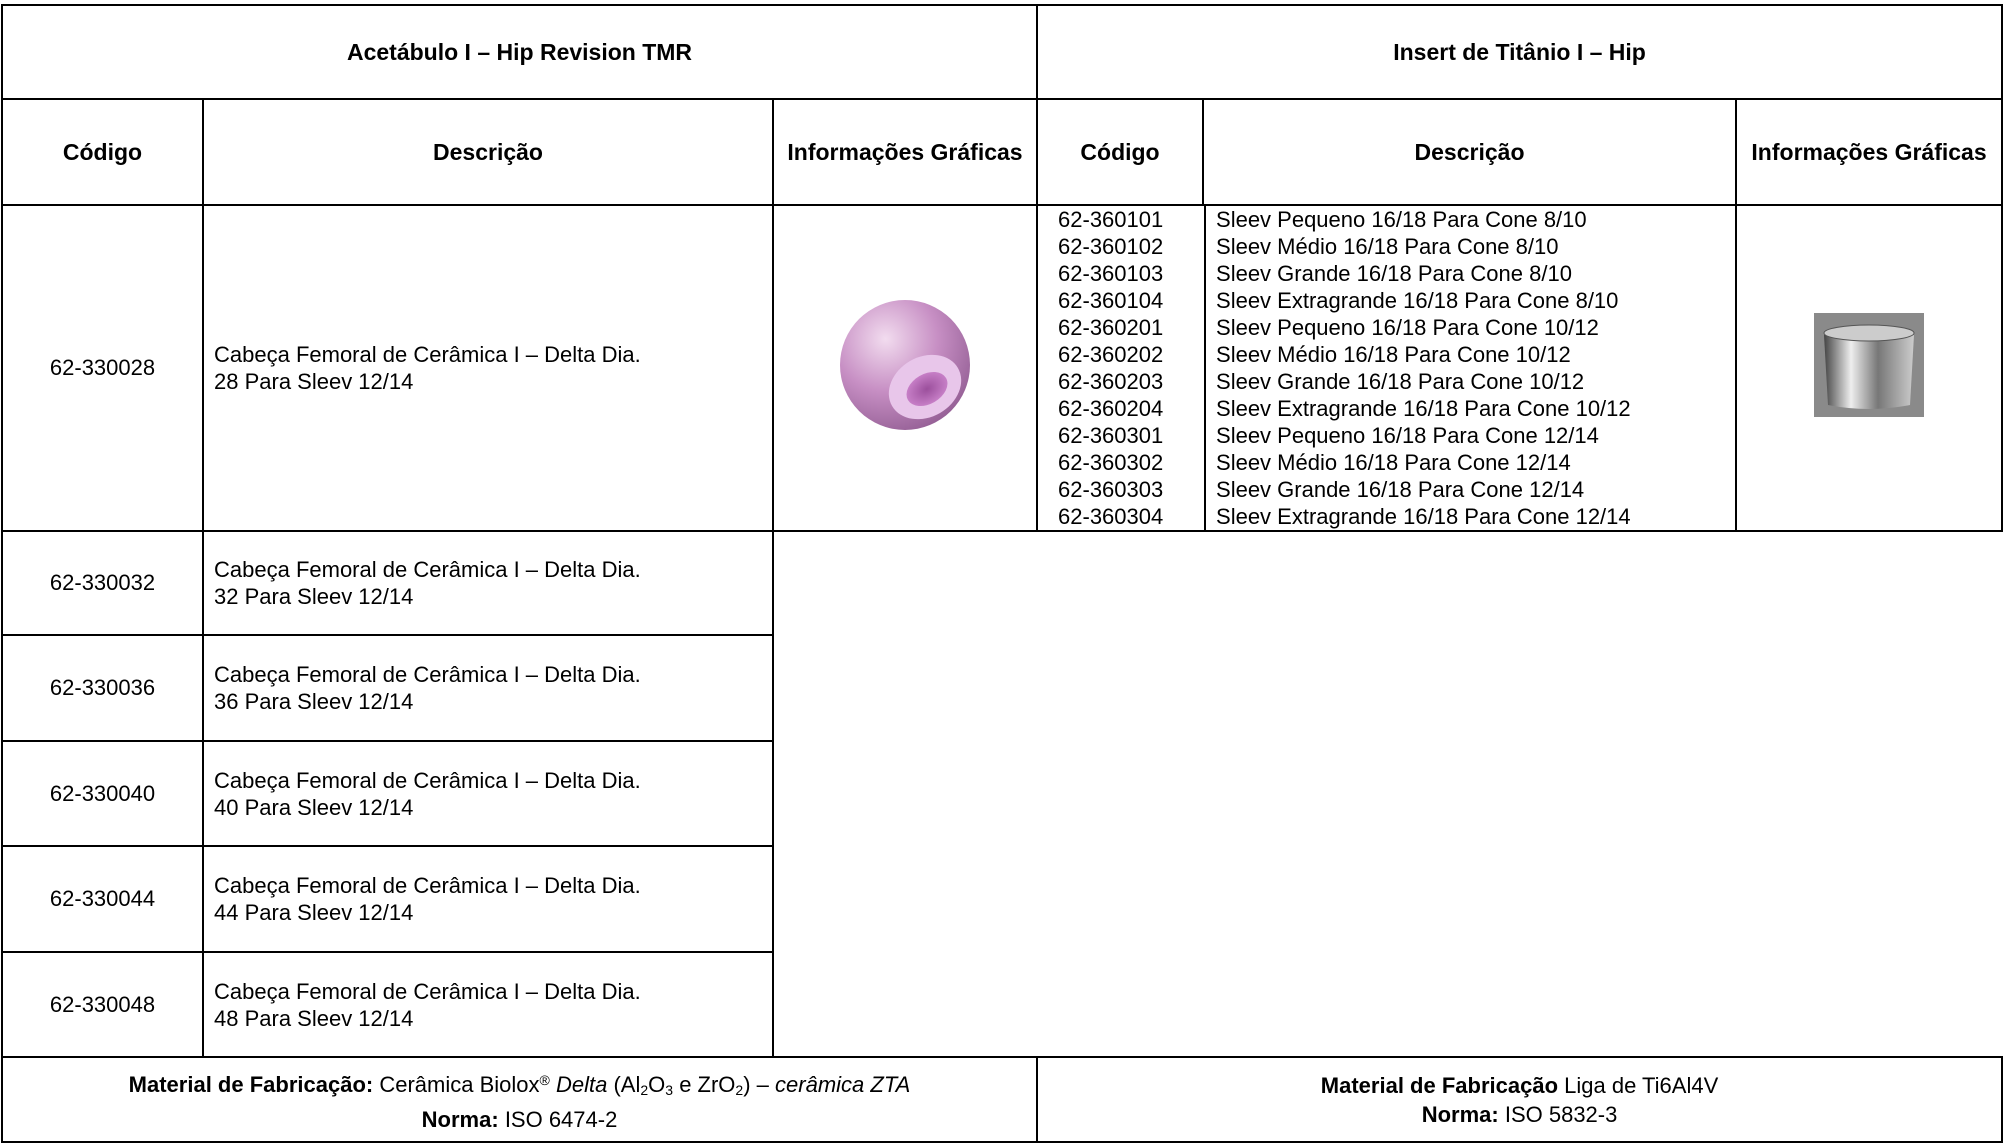  What do you see at coordinates (1387, 246) in the screenshot?
I see `description: Sleev Médio 16/18 Para Cone 8/10` at bounding box center [1387, 246].